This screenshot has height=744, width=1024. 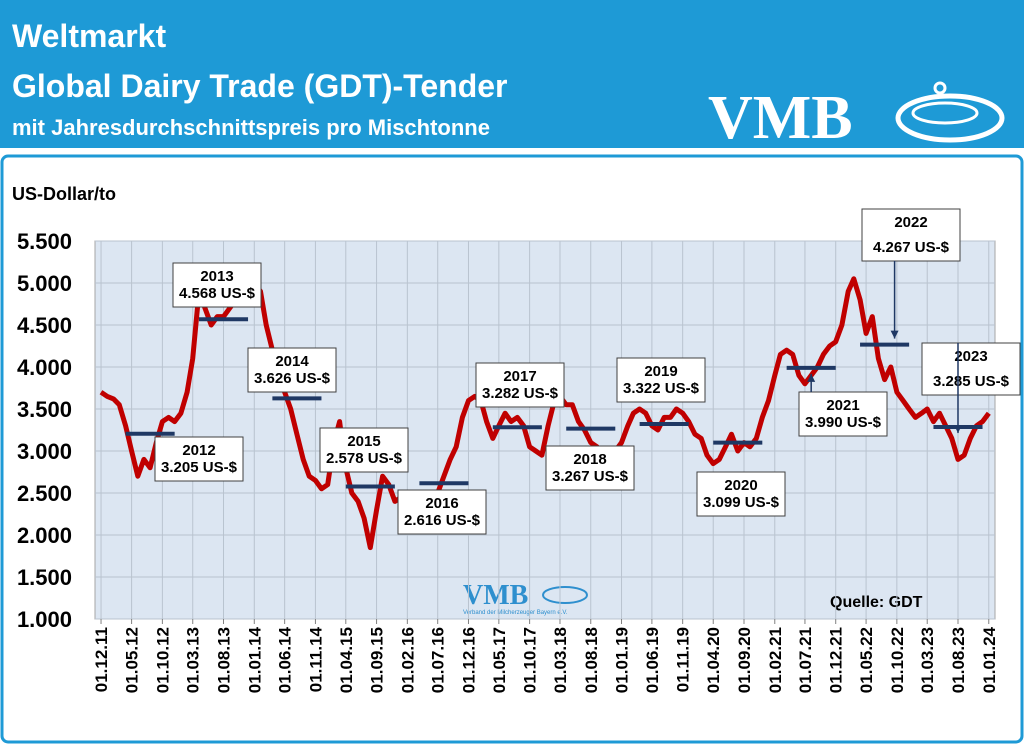 I want to click on x-tick-label: 01.11.19, so click(x=683, y=659).